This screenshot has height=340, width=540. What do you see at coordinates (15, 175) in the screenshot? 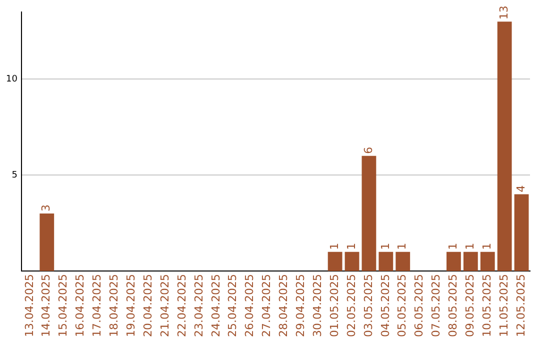
I see `y-tick-label: 5` at bounding box center [15, 175].